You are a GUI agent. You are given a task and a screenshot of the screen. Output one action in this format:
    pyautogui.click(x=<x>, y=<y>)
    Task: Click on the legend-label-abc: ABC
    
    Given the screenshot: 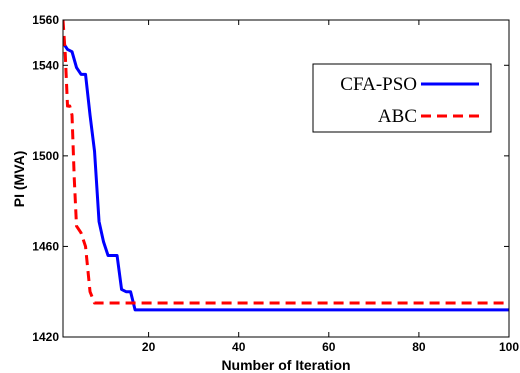 What is the action you would take?
    pyautogui.click(x=397, y=116)
    